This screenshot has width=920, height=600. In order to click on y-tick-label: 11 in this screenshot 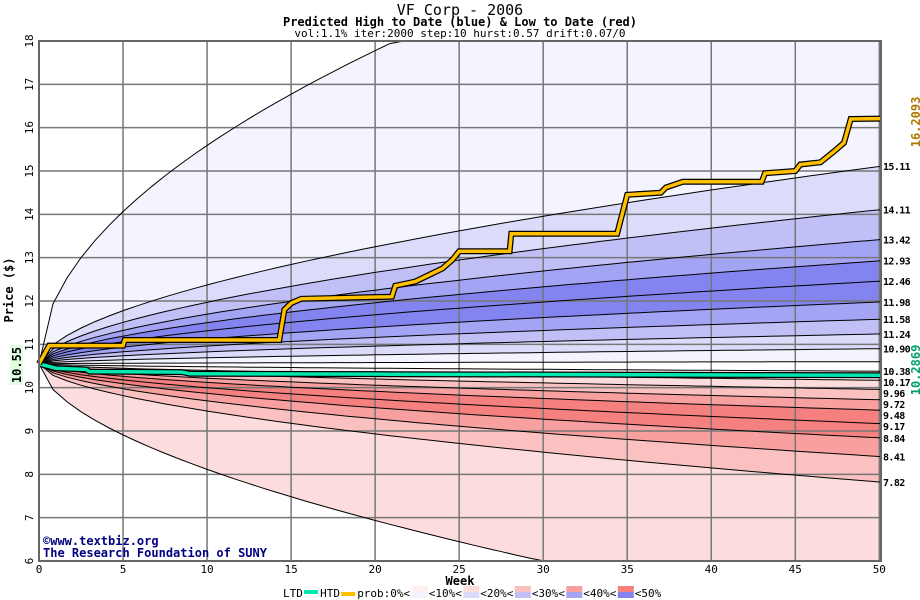, I will do `click(29, 344)`.